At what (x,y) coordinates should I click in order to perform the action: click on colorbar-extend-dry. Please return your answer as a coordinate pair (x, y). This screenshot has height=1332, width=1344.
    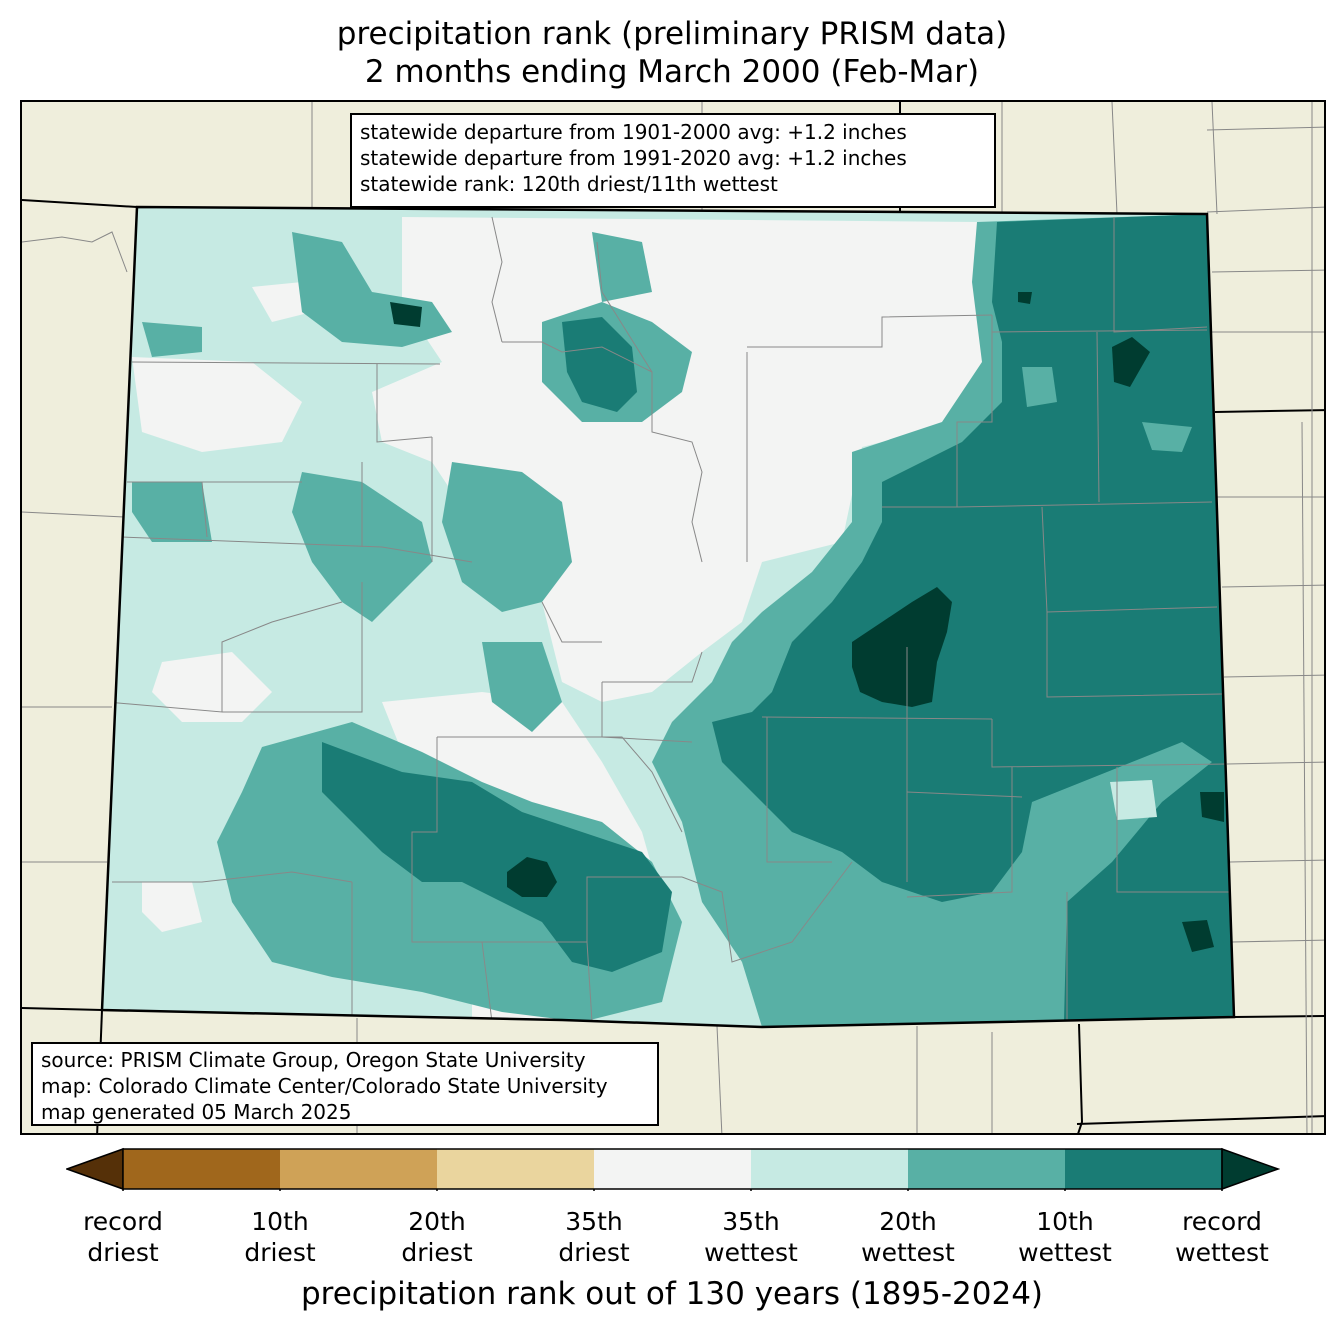
    Looking at the image, I should click on (95, 1169).